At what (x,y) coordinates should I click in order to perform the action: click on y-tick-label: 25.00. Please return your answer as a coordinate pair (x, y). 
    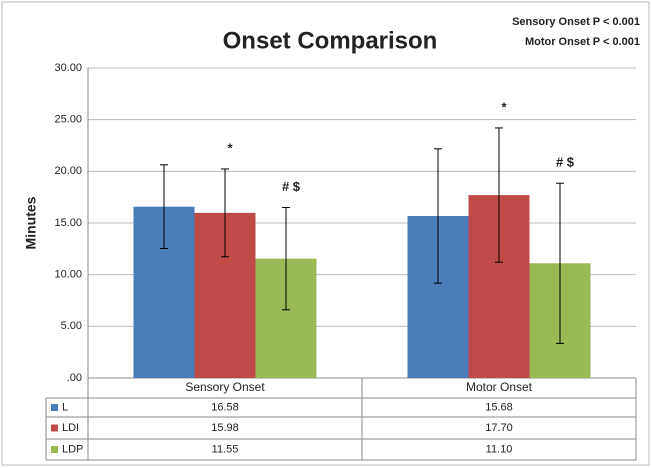
    Looking at the image, I should click on (68, 120).